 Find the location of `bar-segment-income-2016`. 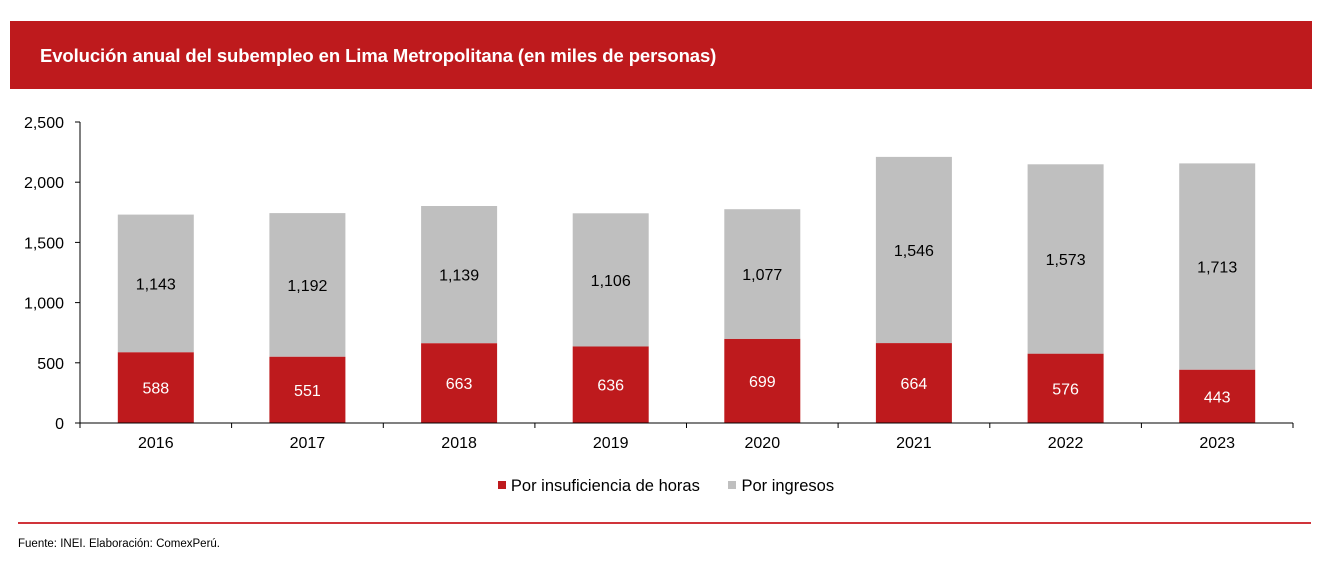

bar-segment-income-2016 is located at coordinates (155, 283).